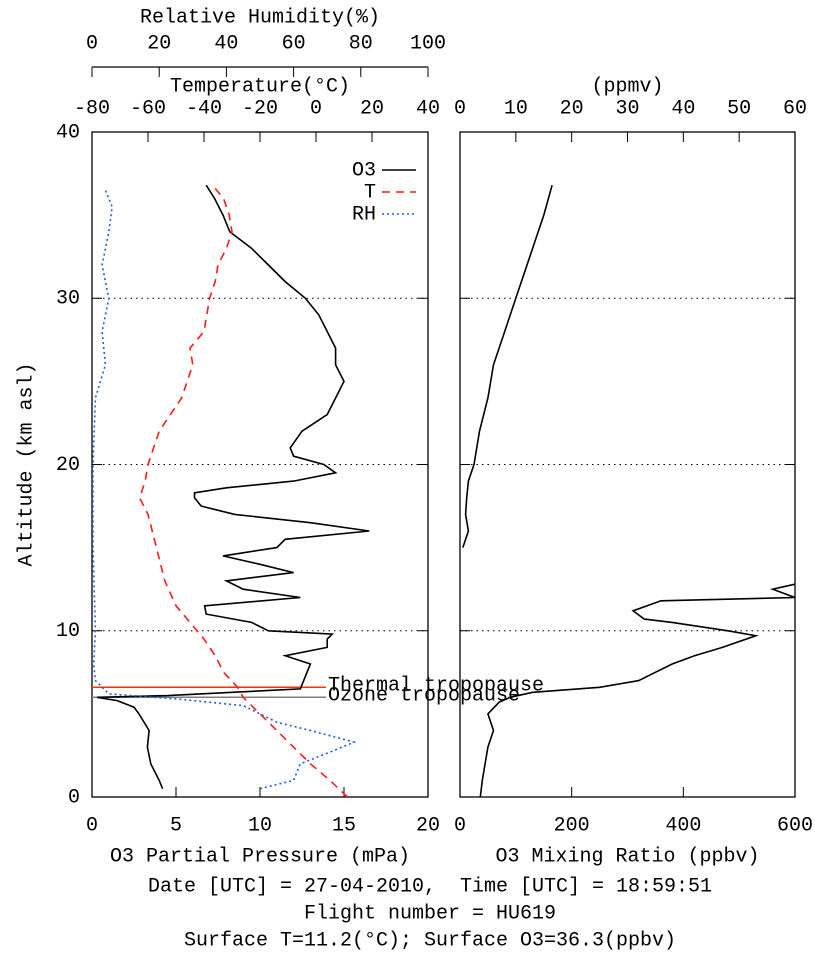 Image resolution: width=815 pixels, height=960 pixels. What do you see at coordinates (428, 825) in the screenshot?
I see `x-tick-label: 20` at bounding box center [428, 825].